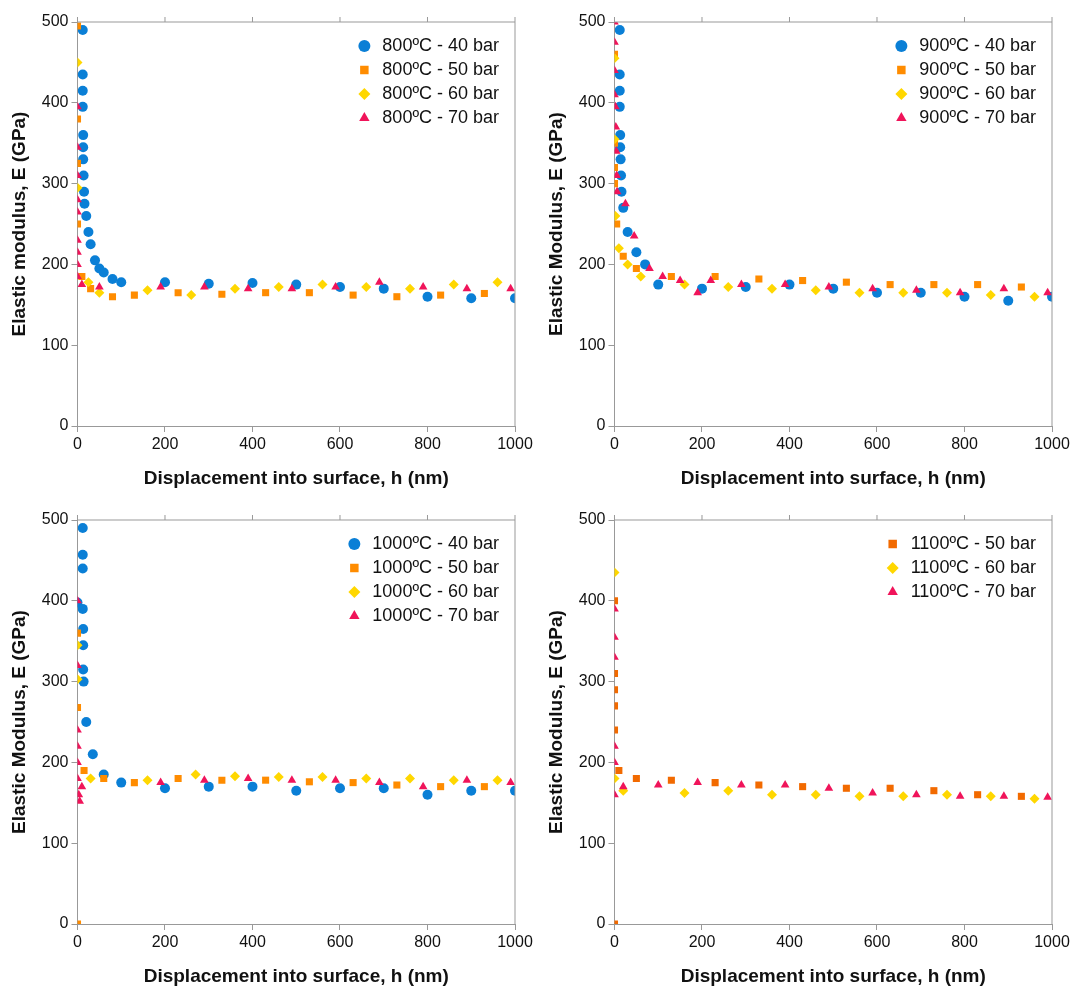 The image size is (1074, 996). What do you see at coordinates (78, 444) in the screenshot?
I see `x-tick-label: 0` at bounding box center [78, 444].